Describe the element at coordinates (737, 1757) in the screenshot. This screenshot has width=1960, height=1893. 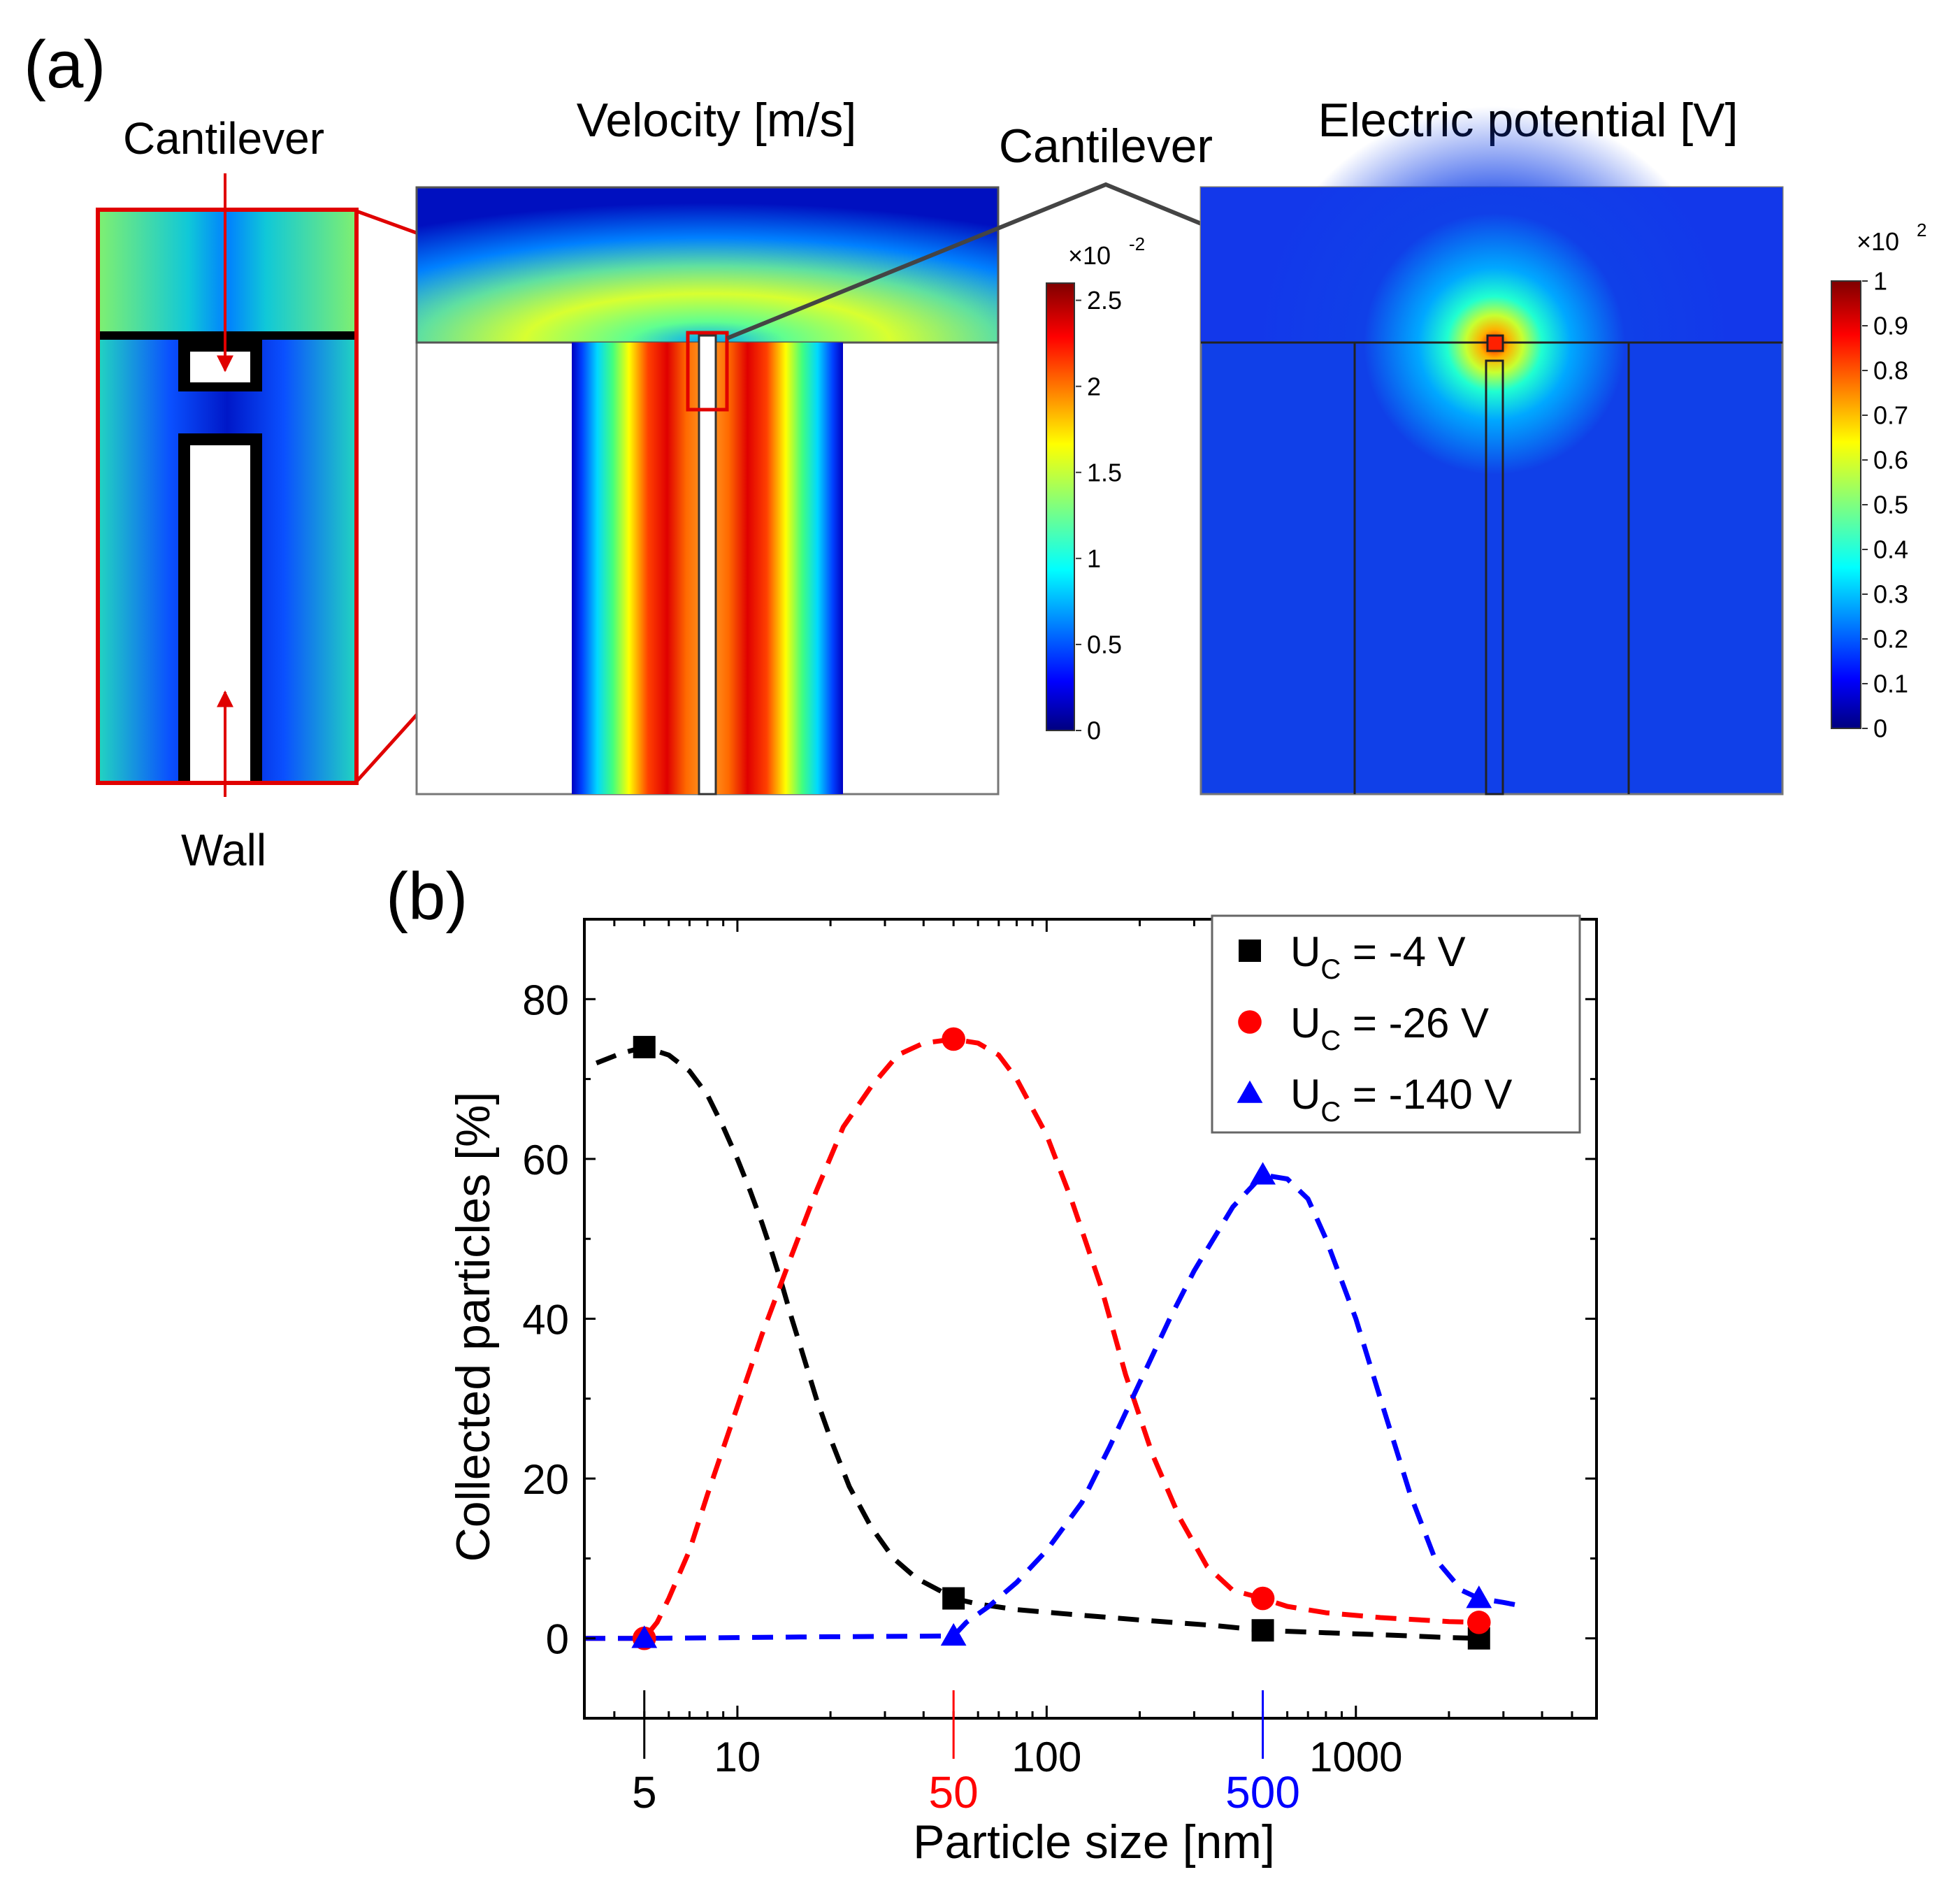
I see `x-tick-label: 10` at that location.